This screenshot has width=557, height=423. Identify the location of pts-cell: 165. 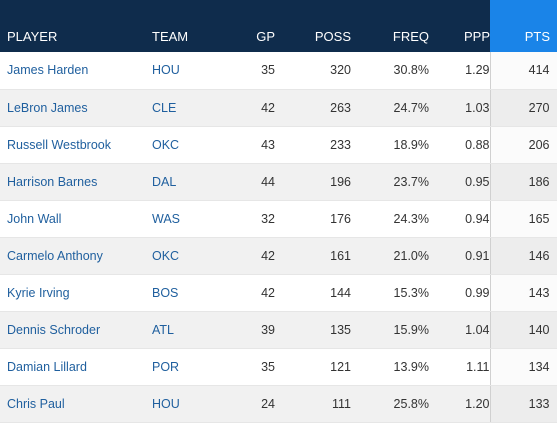
(523, 219).